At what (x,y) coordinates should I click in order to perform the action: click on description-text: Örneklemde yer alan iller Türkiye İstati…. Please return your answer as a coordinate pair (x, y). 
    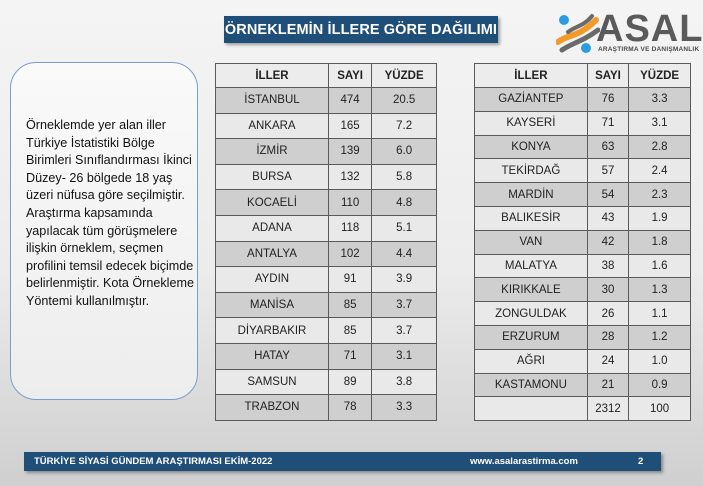
    Looking at the image, I should click on (110, 213).